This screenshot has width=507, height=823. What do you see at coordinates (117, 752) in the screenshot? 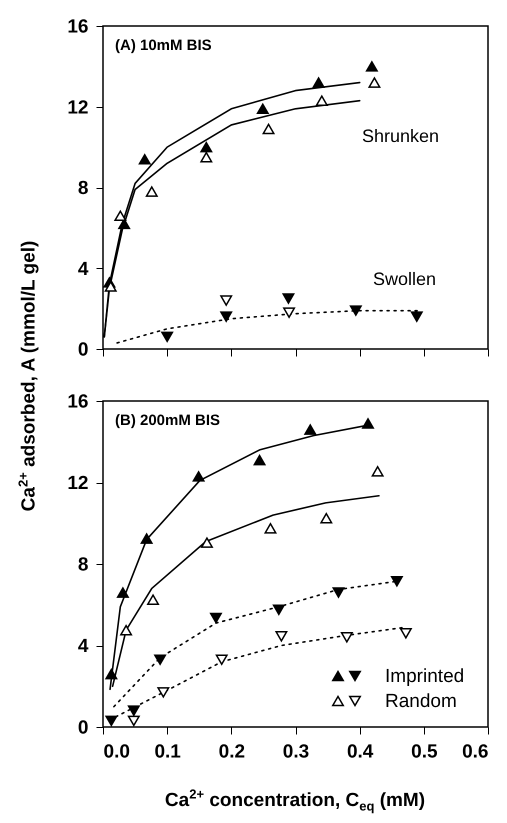
I see `x-tick-label: 0.0` at bounding box center [117, 752].